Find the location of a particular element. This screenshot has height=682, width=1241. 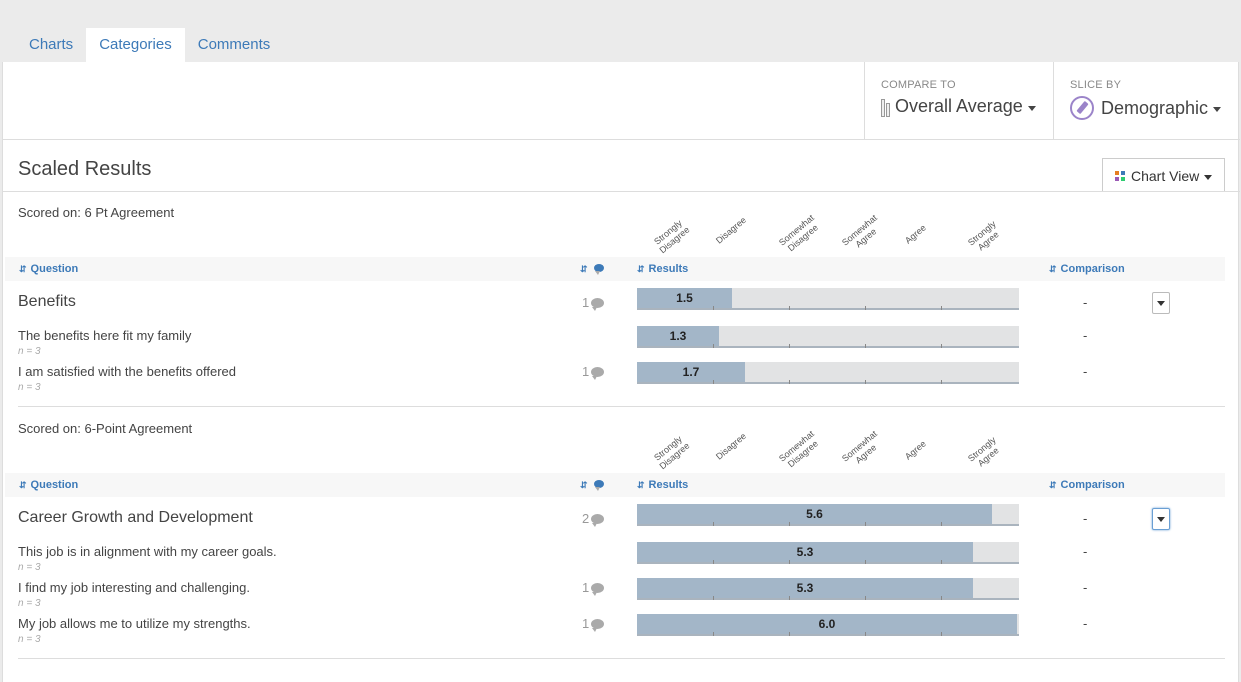

scale-label: Disagree is located at coordinates (731, 230).